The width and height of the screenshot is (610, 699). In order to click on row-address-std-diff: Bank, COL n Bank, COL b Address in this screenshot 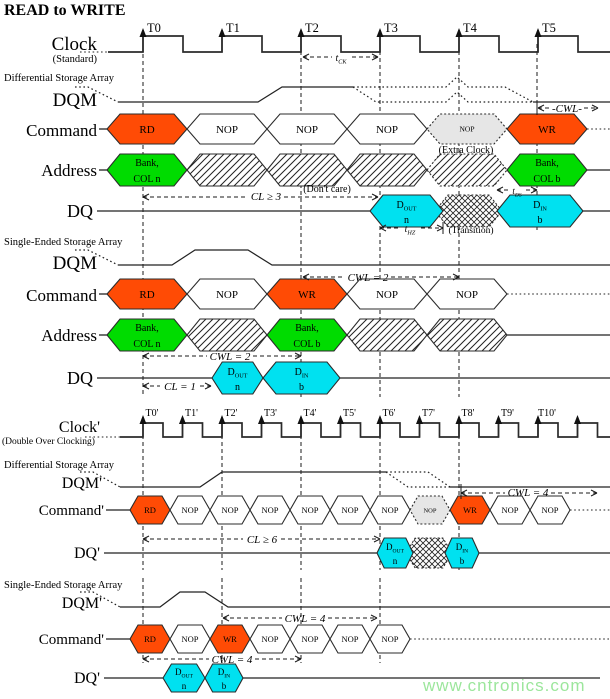, I will do `click(325, 170)`.